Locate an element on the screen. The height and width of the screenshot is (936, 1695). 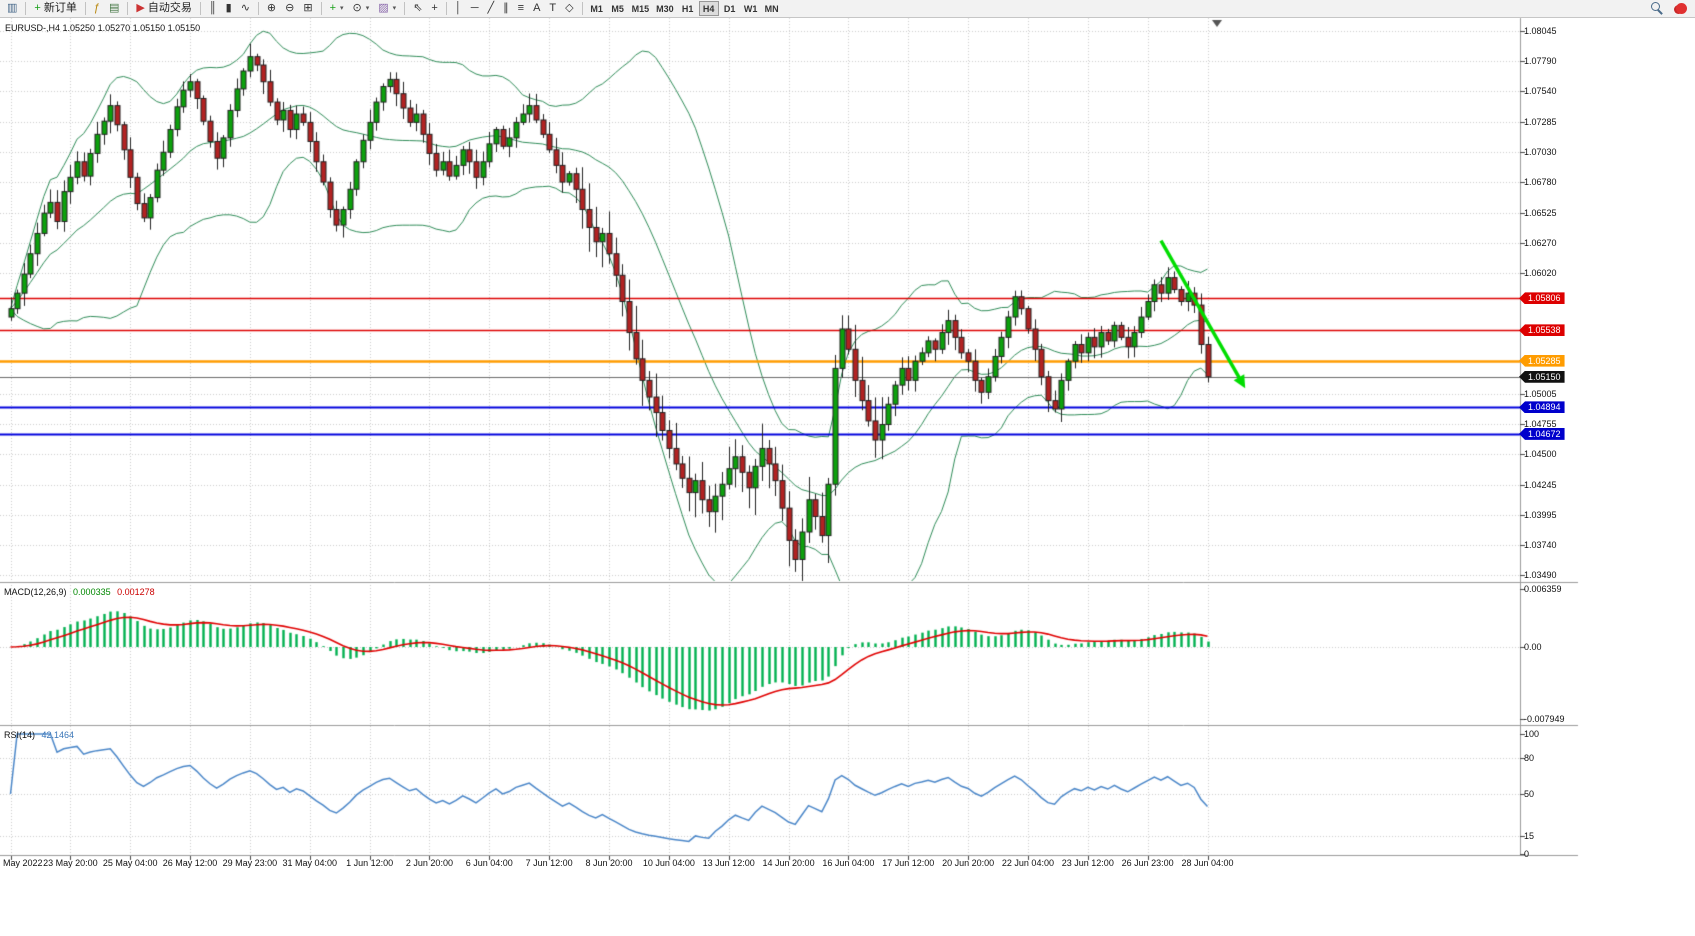
time-axis-label: 26 May 12:00 is located at coordinates (190, 863).